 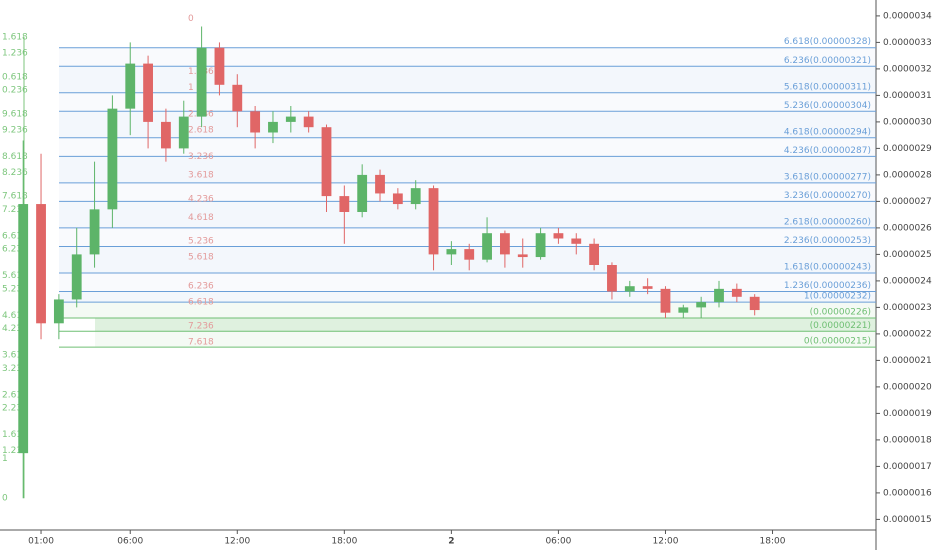 I want to click on y-tick-label: 0.00000310, so click(x=907, y=96).